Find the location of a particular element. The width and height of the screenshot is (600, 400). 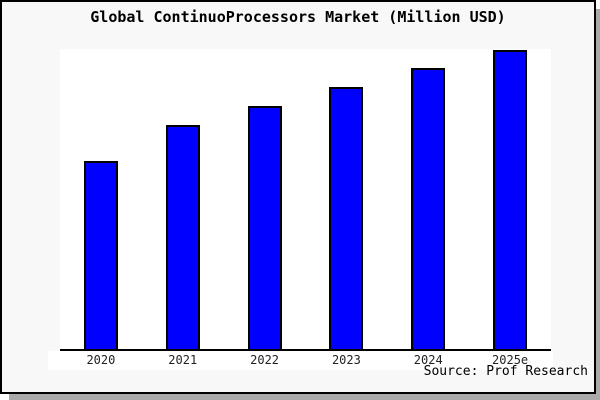

source-note: Source: Prof Research is located at coordinates (505, 371).